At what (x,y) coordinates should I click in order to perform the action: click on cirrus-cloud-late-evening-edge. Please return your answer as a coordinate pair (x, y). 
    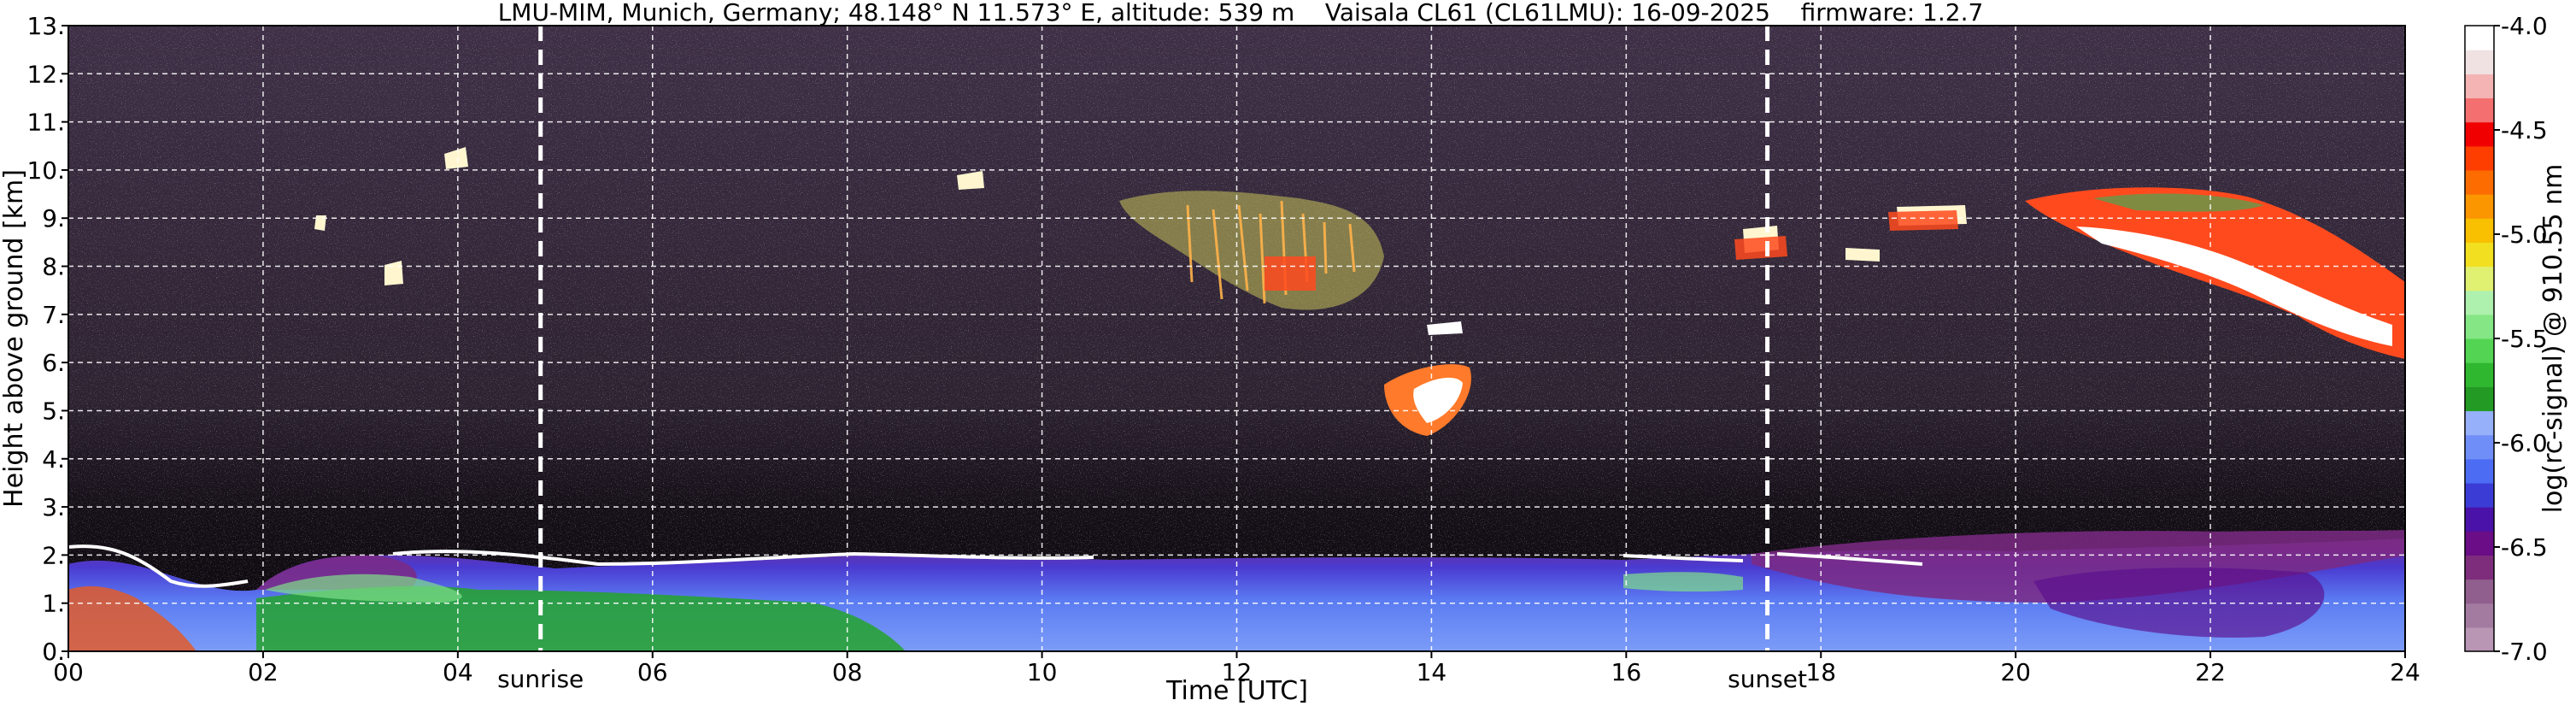
    Looking at the image, I should click on (2178, 202).